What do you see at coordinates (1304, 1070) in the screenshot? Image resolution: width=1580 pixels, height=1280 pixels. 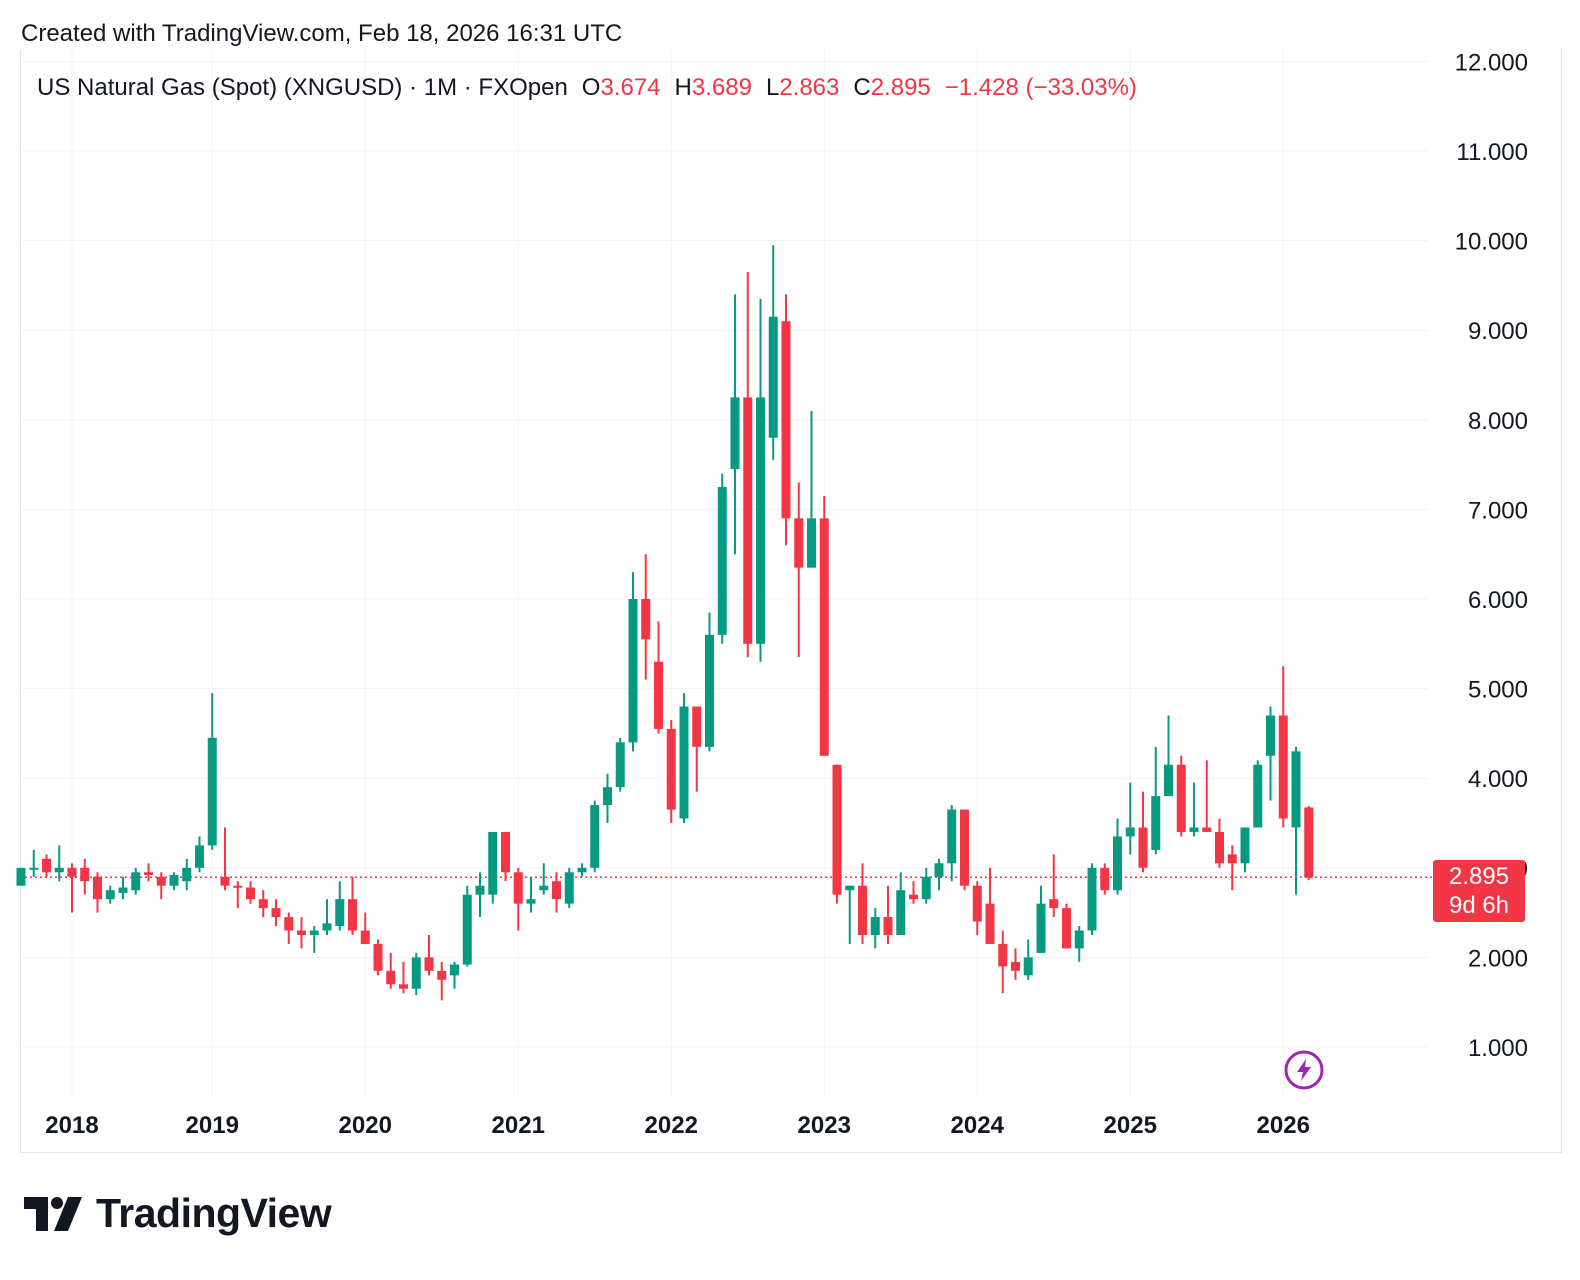 I see `lightning-alert-icon` at bounding box center [1304, 1070].